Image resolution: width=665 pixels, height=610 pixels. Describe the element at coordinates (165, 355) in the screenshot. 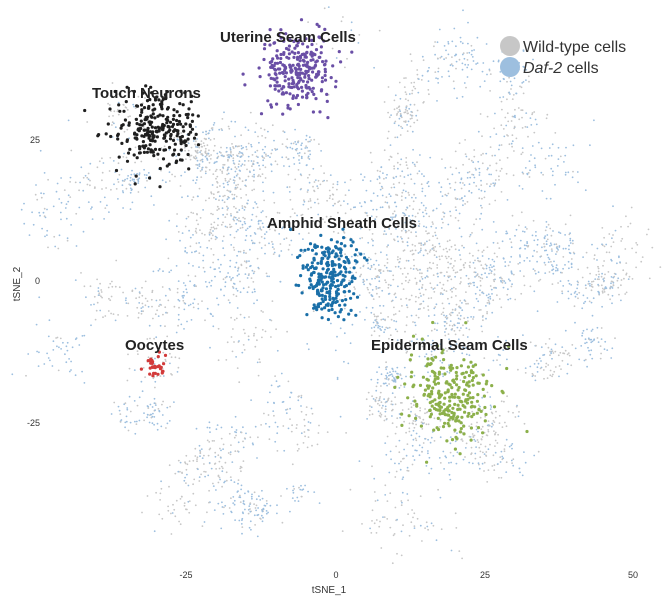

I see `cluster-point-oocytes` at that location.